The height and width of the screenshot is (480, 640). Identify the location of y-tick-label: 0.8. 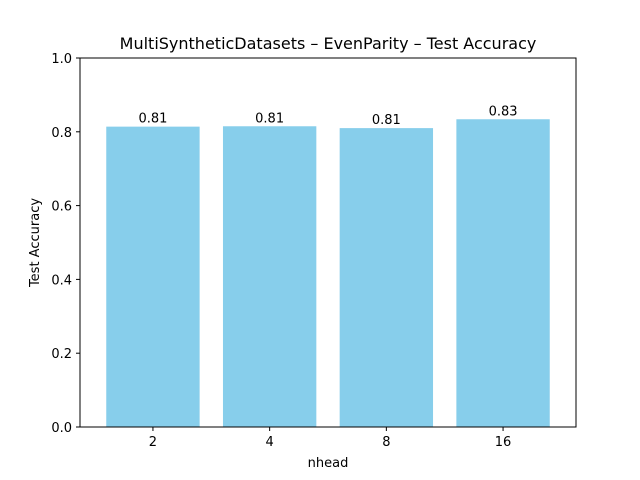
(61, 133).